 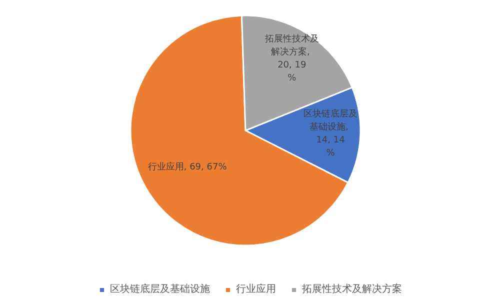 I want to click on legend-label: 区块链底层及基础设施, so click(x=160, y=289).